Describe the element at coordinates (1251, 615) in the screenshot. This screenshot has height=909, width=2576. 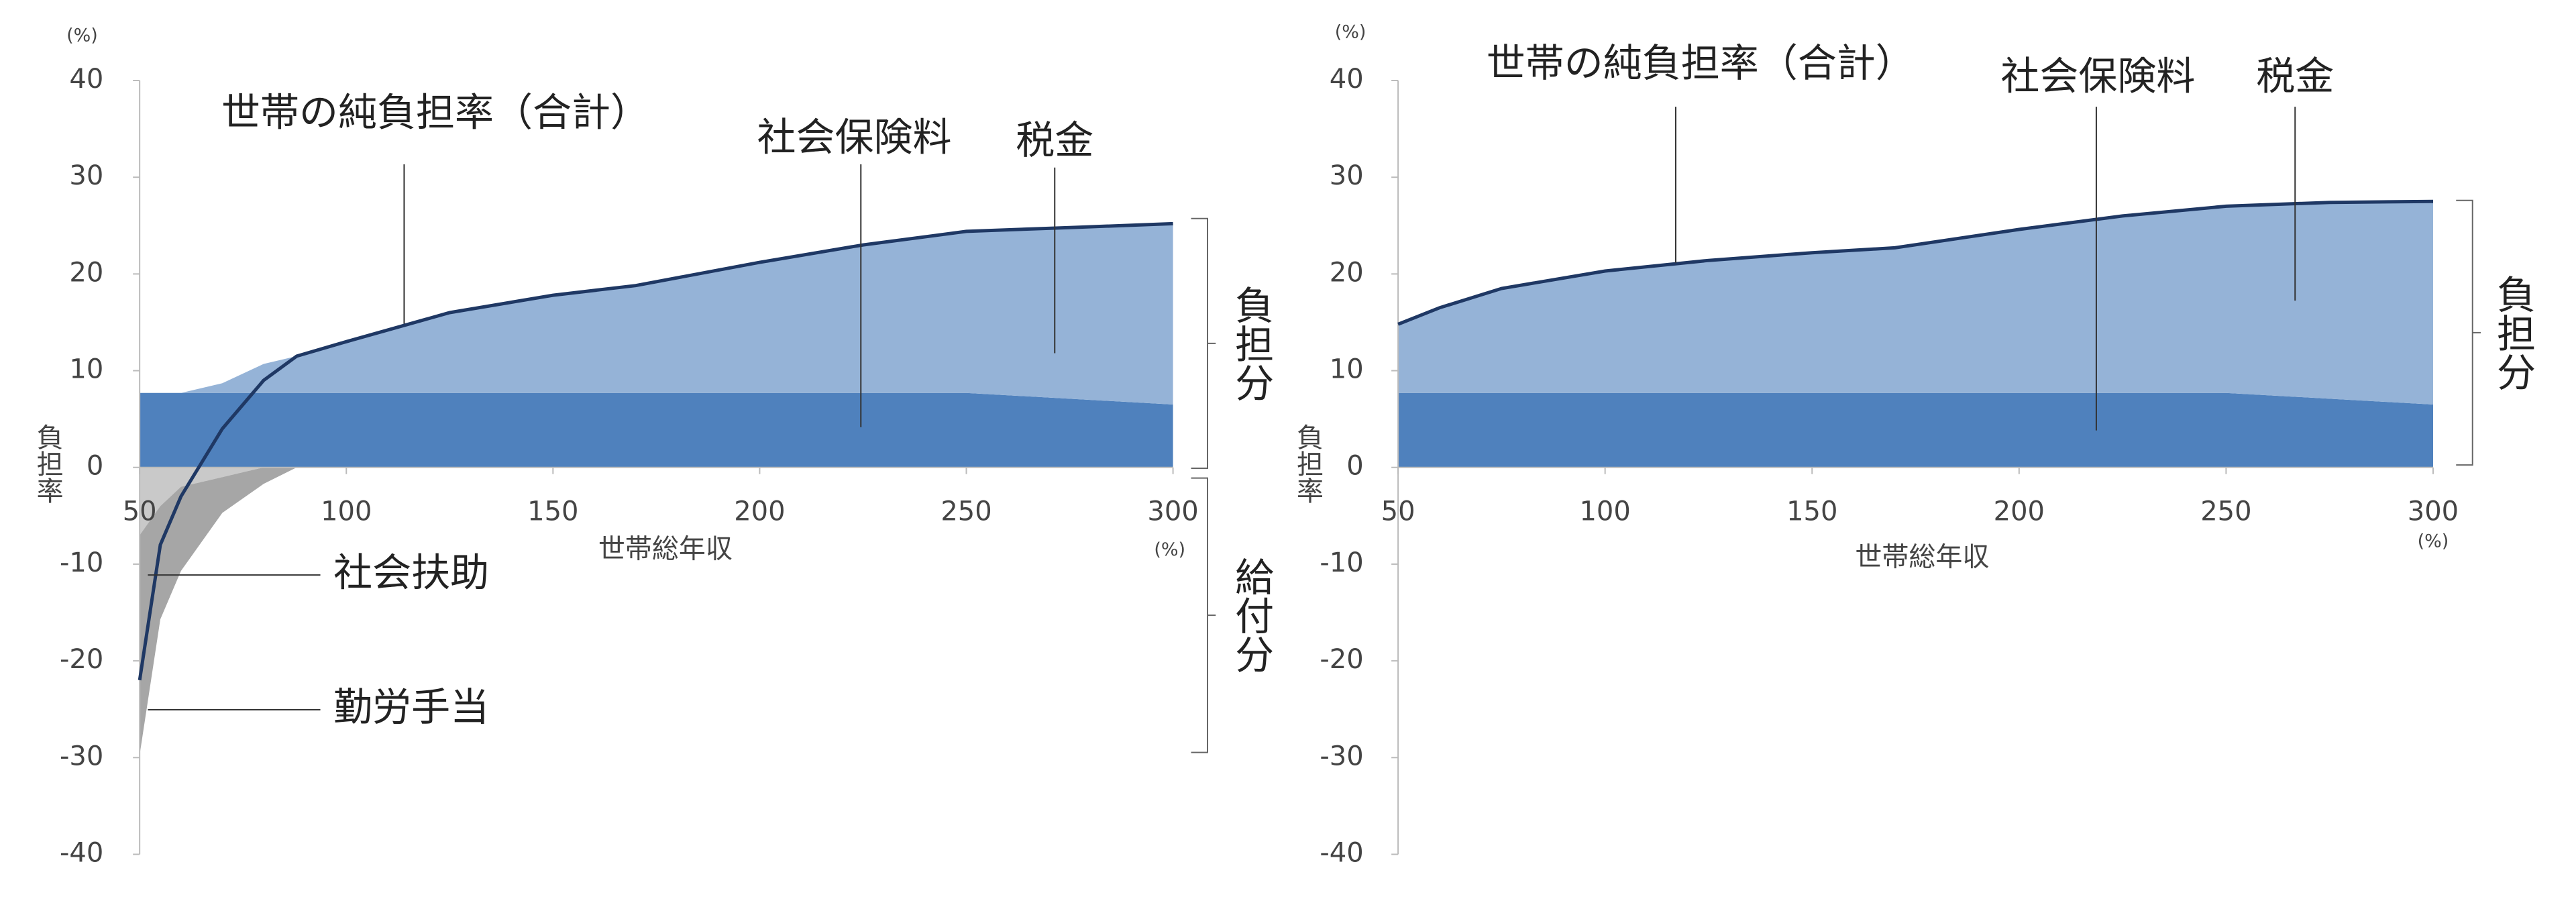
I see `bracket-label: 給付分` at that location.